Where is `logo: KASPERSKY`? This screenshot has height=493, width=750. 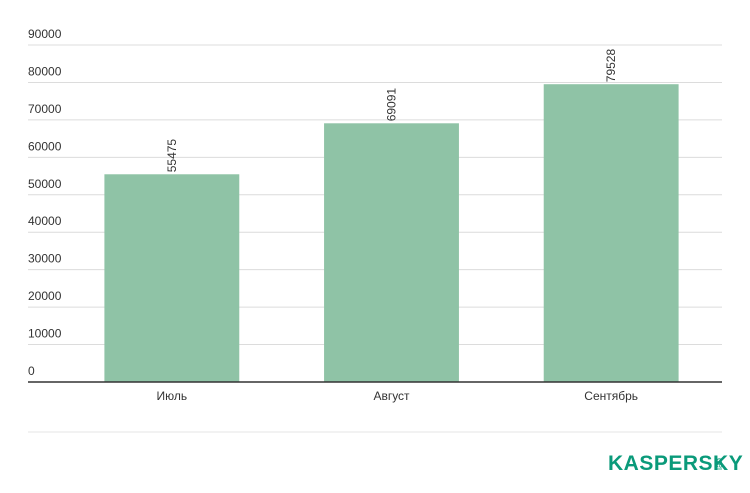 logo: KASPERSKY is located at coordinates (675, 463).